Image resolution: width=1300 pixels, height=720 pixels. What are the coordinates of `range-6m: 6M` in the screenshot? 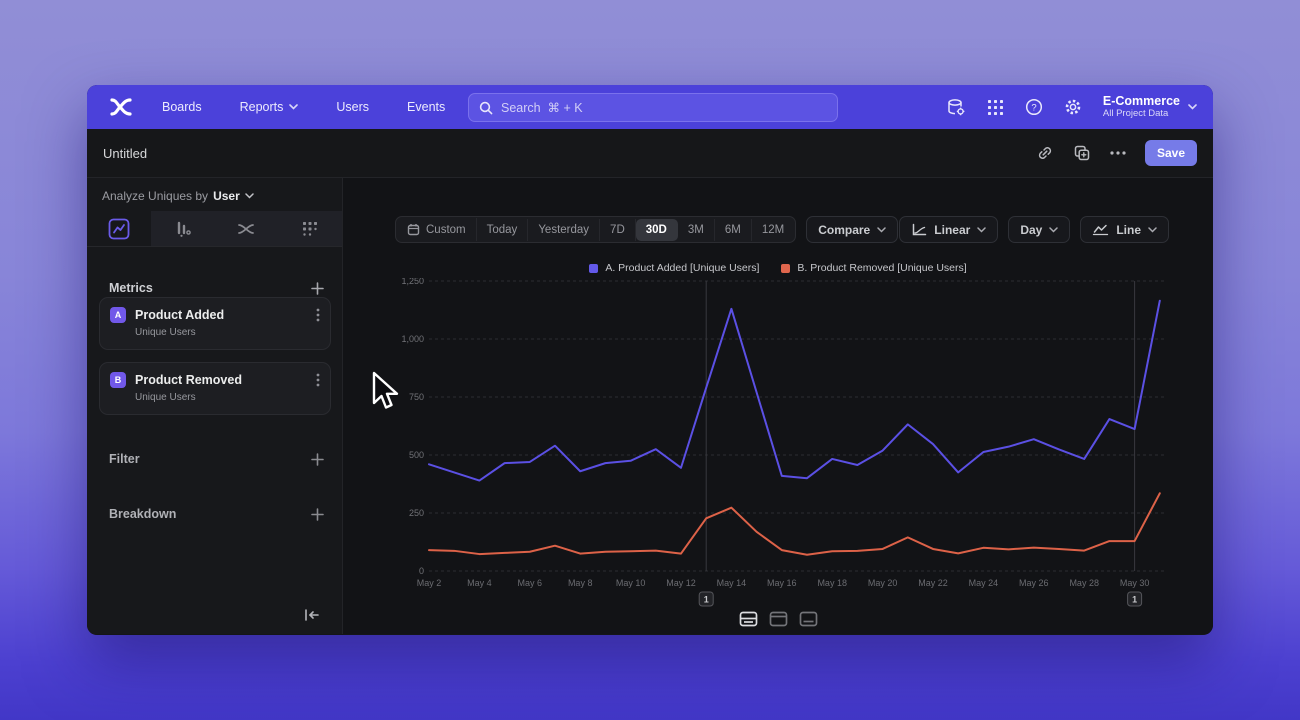 It's located at (733, 229).